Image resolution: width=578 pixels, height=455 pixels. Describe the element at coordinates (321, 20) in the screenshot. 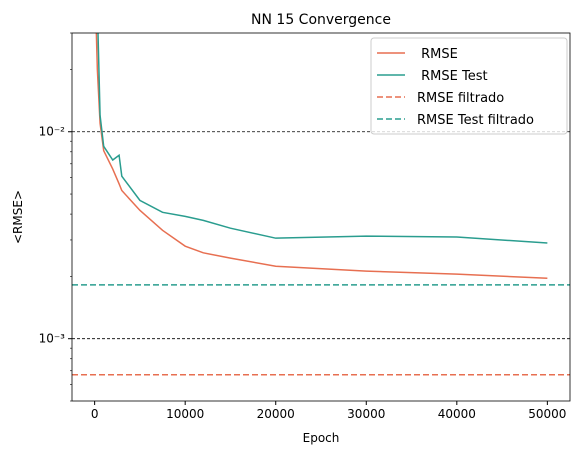

I see `chart-title: NN 15 Convergence` at that location.